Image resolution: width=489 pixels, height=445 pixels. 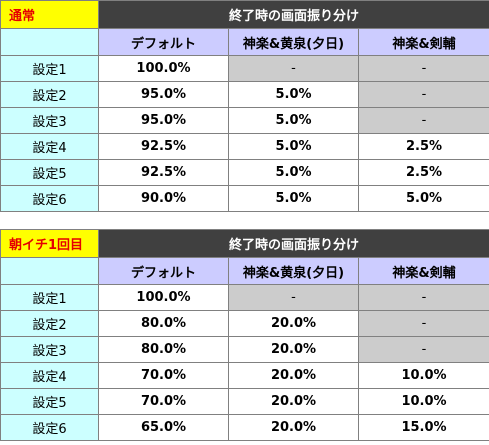 I want to click on table-row: 設定3 95.0% 5.0% -, so click(x=244, y=120).